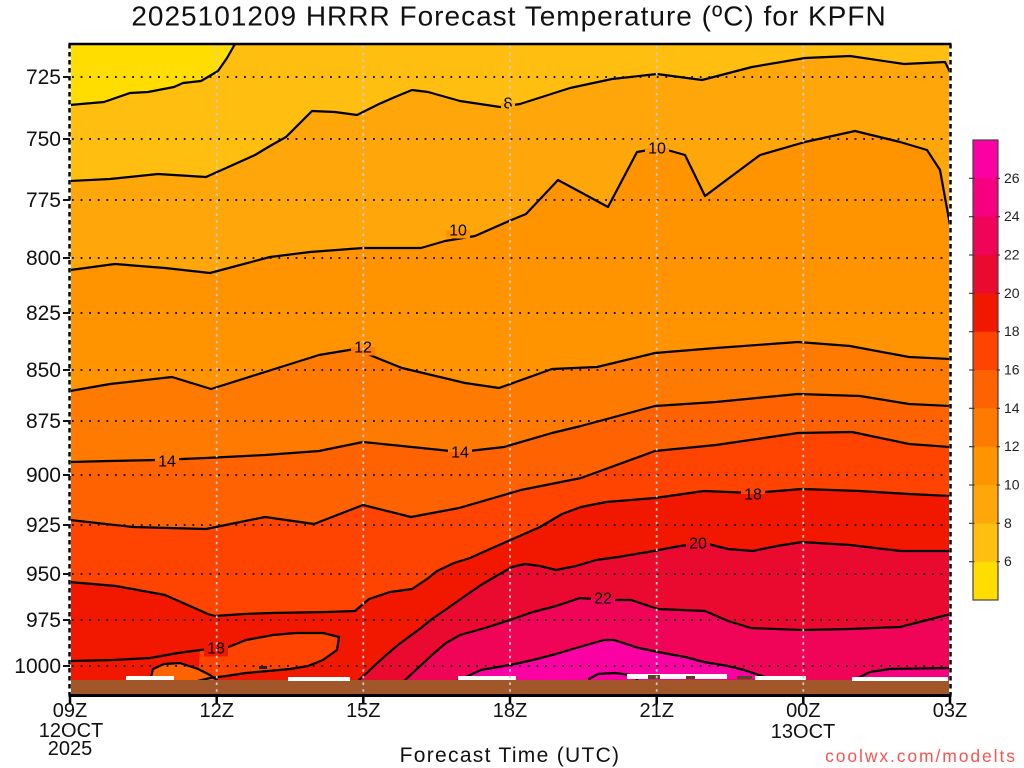 The height and width of the screenshot is (768, 1024). Describe the element at coordinates (43, 258) in the screenshot. I see `svg-text: 800` at that location.